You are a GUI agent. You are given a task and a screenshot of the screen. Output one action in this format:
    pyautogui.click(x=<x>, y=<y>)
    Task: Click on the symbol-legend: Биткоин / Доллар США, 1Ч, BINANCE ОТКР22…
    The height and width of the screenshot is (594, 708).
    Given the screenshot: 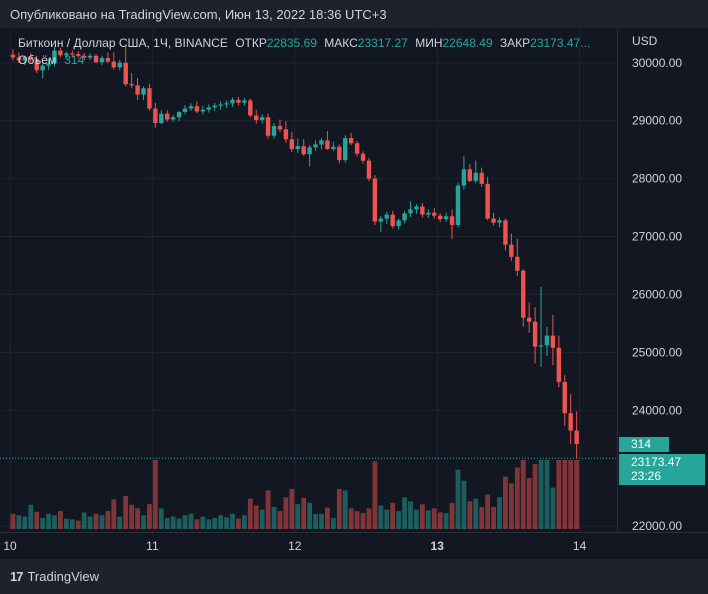 What is the action you would take?
    pyautogui.click(x=304, y=43)
    